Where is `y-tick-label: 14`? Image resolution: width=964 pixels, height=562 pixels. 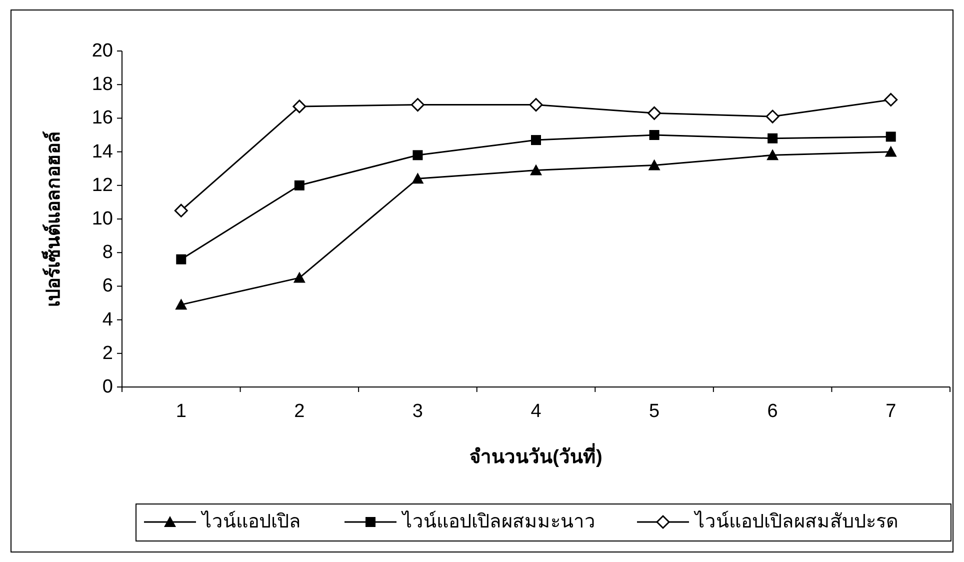
y-tick-label: 14 is located at coordinates (103, 151).